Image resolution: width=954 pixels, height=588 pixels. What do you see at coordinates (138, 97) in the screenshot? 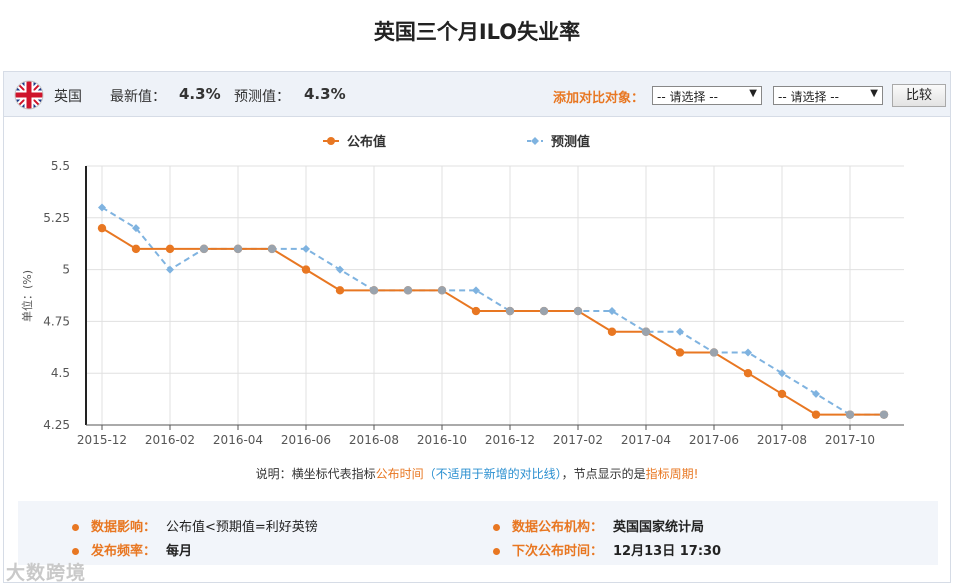
I see `latest-value-label: 最新值：` at bounding box center [138, 97].